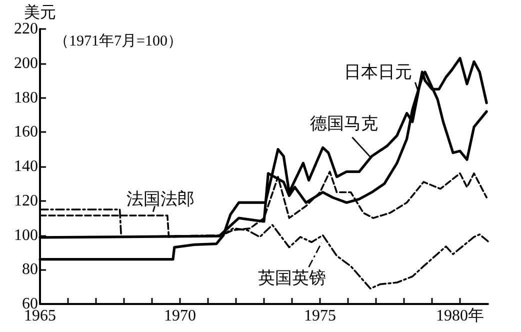  I want to click on y-tick-label: 80, so click(30, 269).